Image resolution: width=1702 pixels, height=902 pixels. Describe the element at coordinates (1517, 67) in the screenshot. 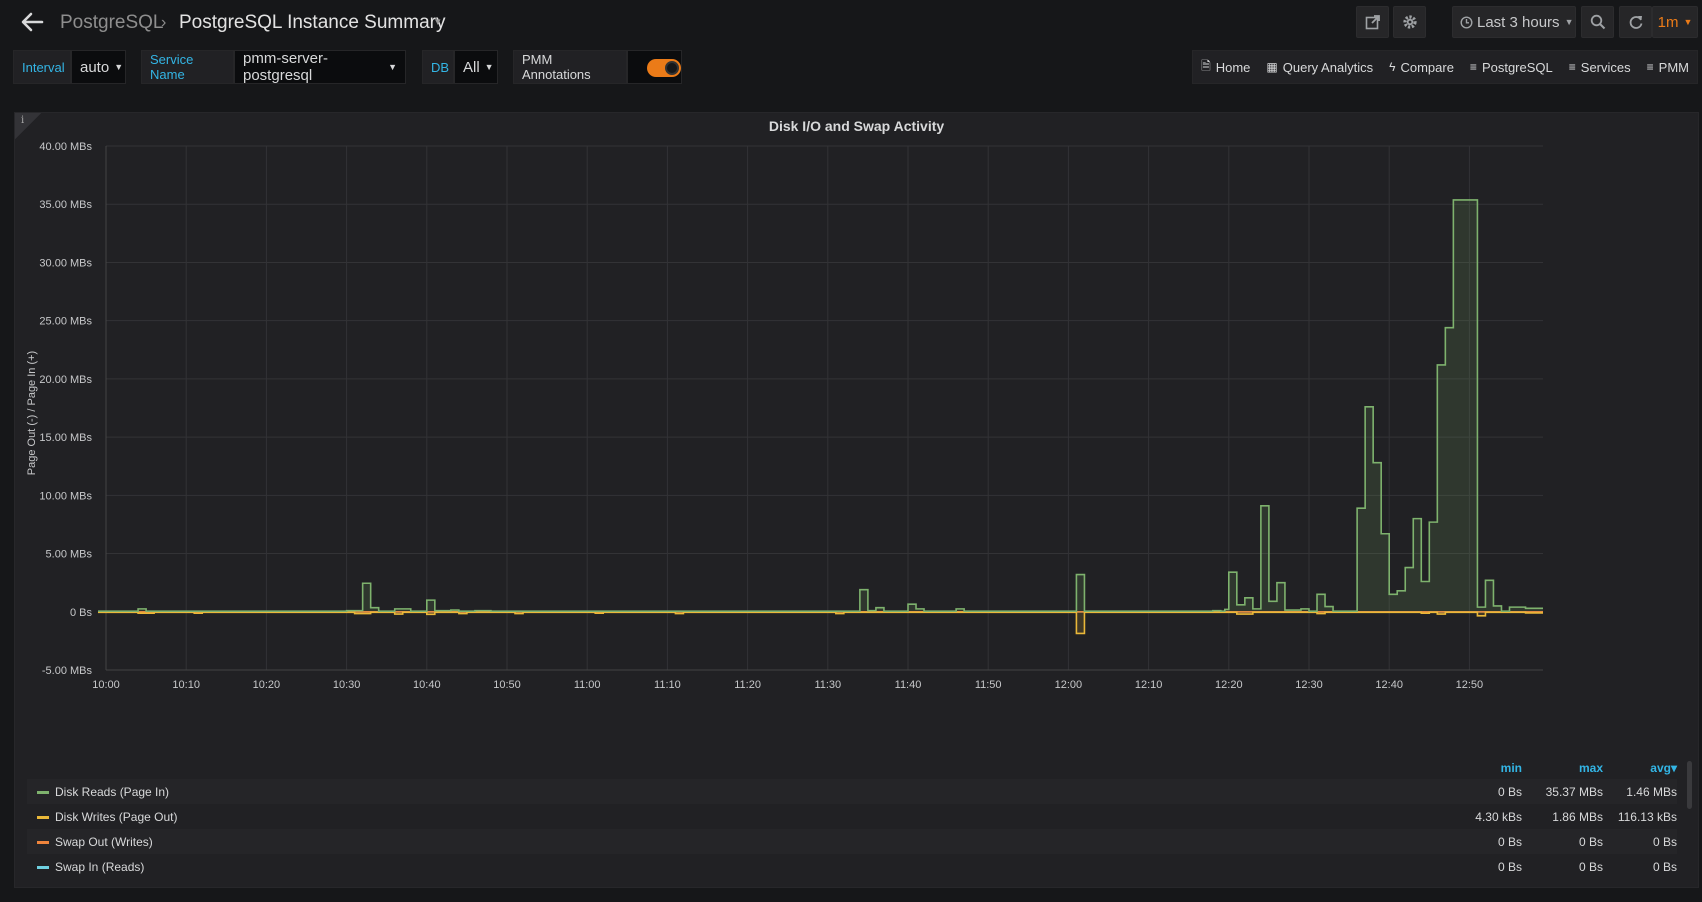

I see `link-label: PostgreSQL` at that location.